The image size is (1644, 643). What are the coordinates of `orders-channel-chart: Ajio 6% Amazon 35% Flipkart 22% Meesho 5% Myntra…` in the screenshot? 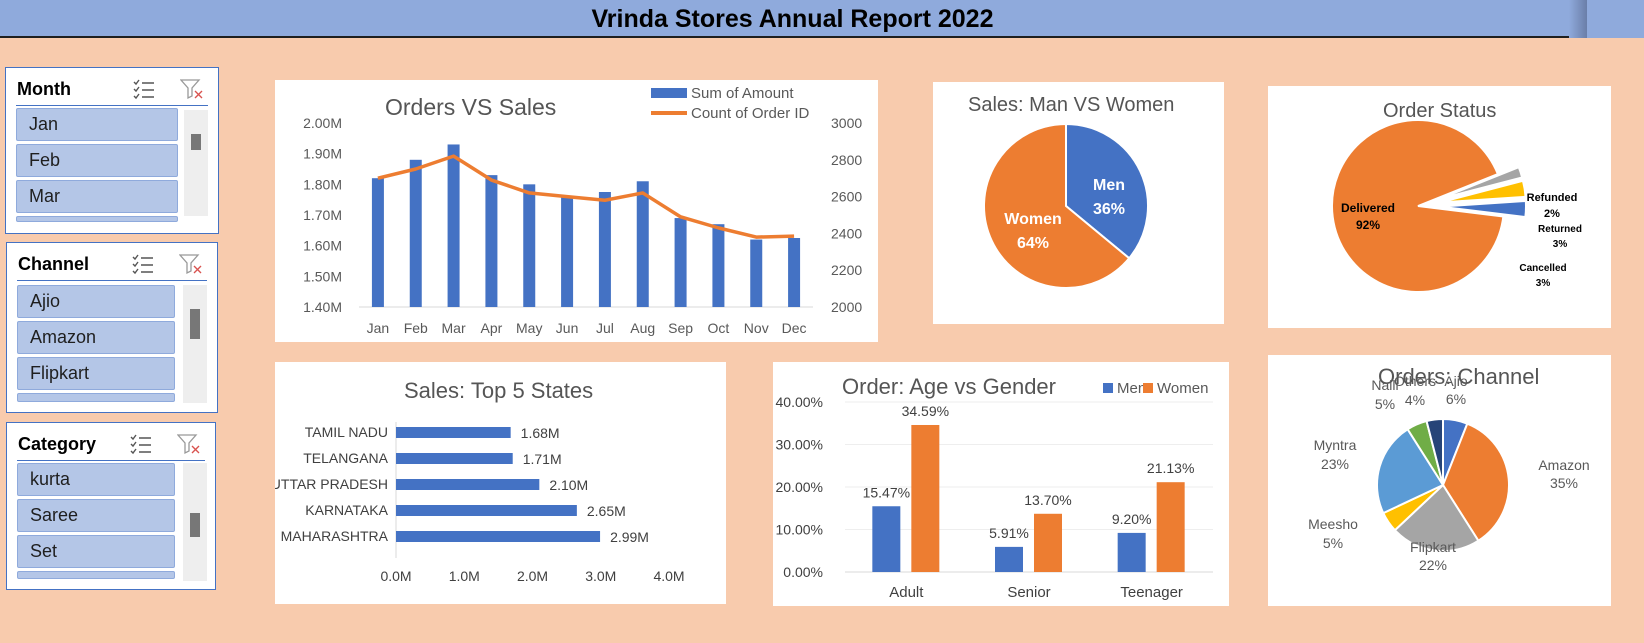 It's located at (1449, 473).